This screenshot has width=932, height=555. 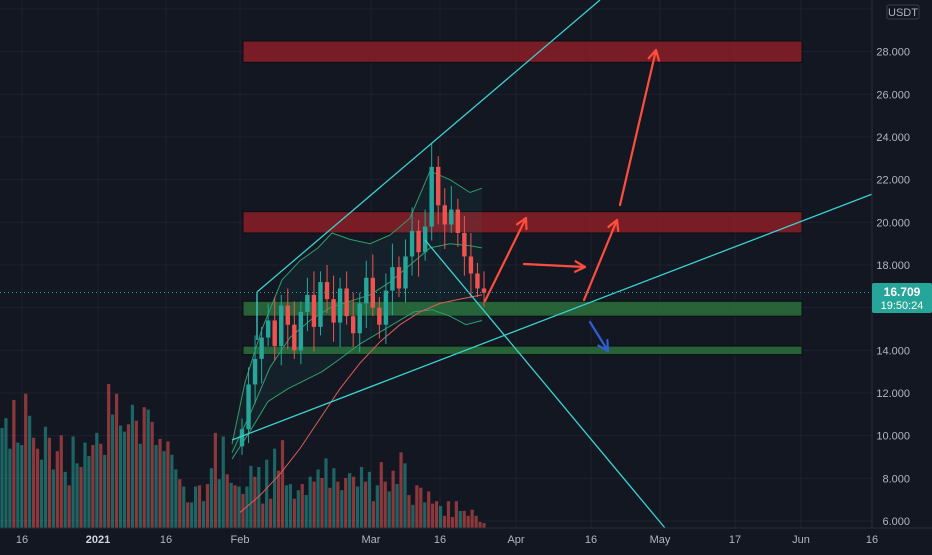 What do you see at coordinates (902, 264) in the screenshot?
I see `price-scale-panel` at bounding box center [902, 264].